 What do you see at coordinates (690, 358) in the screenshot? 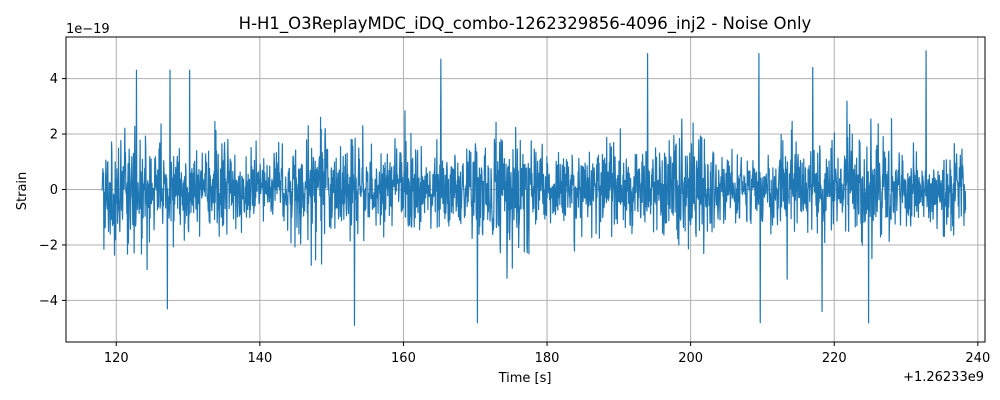
I see `x-tick-label-4: 200` at bounding box center [690, 358].